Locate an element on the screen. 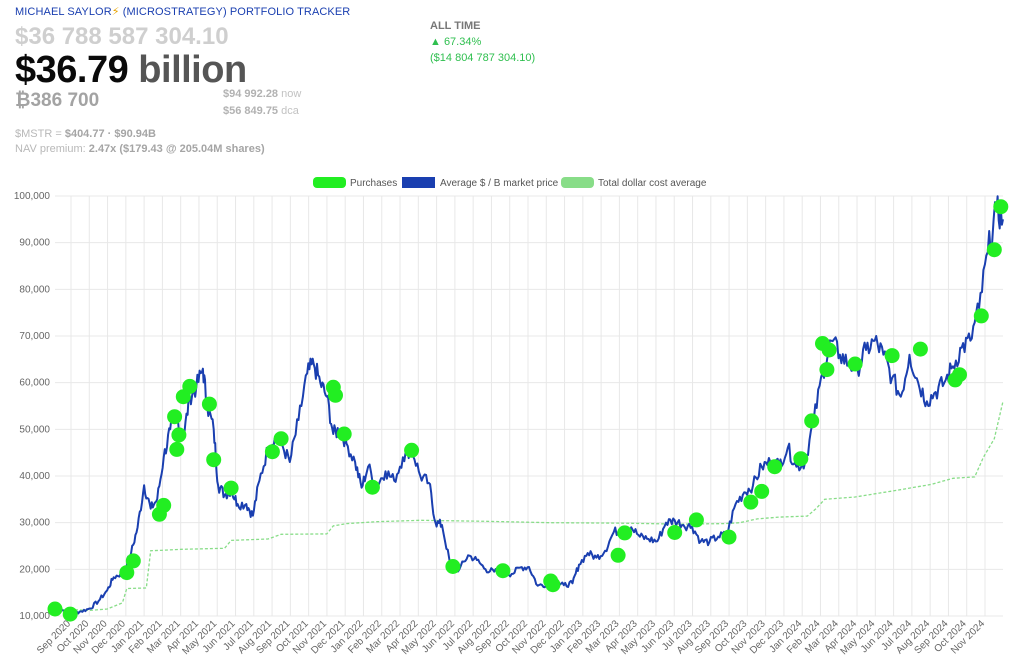  y-tick-label: 100,000 is located at coordinates (32, 196).